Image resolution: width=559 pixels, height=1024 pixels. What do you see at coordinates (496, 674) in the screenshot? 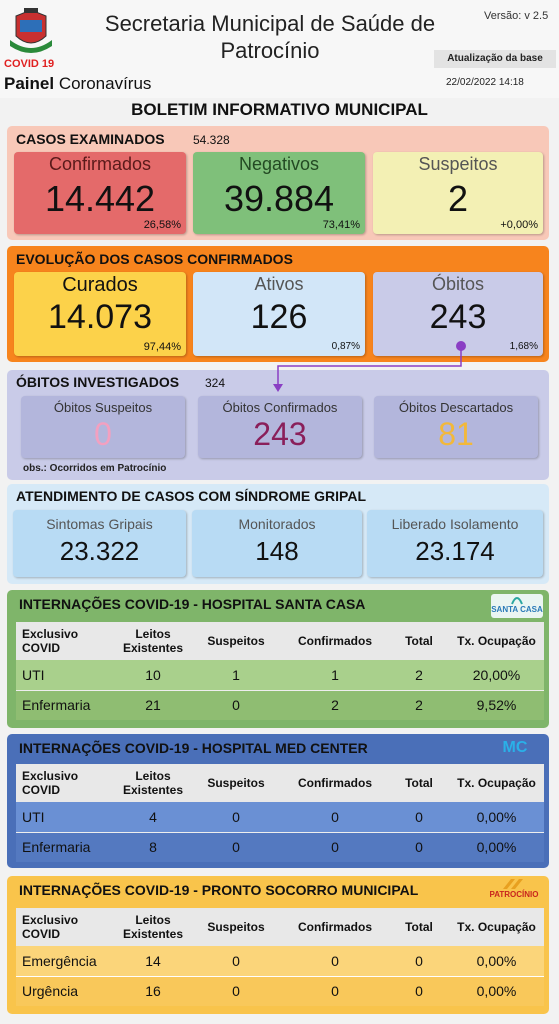
I see `cell: 20,00%` at bounding box center [496, 674].